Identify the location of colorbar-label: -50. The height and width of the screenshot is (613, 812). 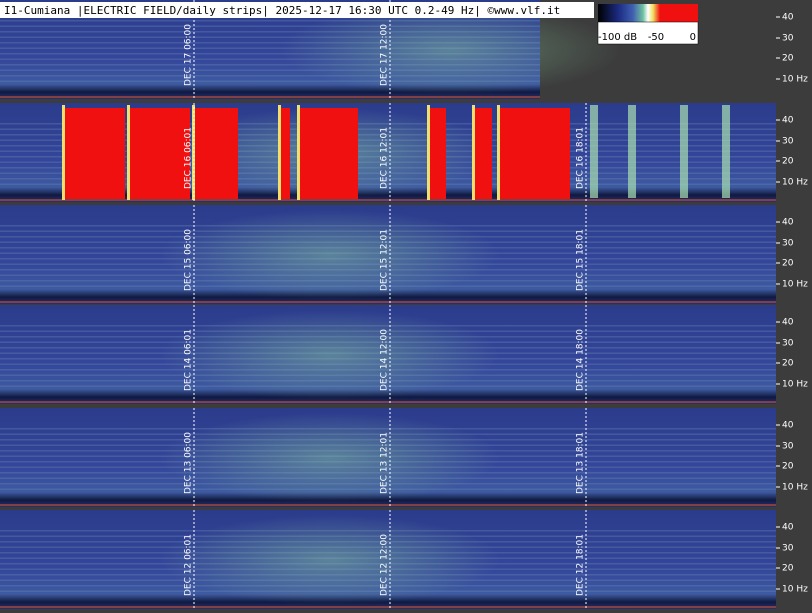
(656, 37).